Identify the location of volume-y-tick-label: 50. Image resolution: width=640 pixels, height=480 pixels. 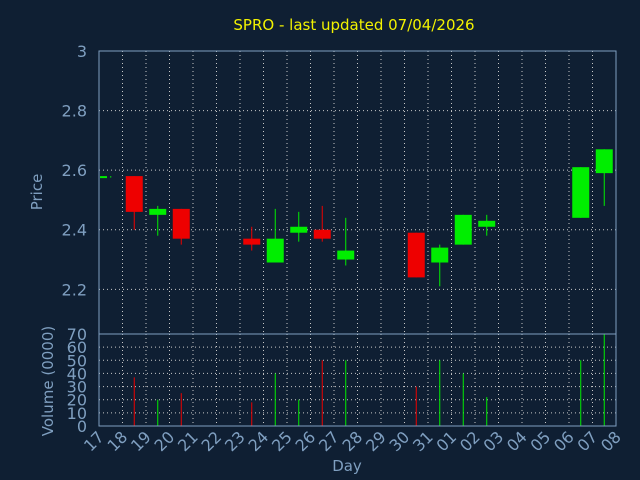
(77, 360).